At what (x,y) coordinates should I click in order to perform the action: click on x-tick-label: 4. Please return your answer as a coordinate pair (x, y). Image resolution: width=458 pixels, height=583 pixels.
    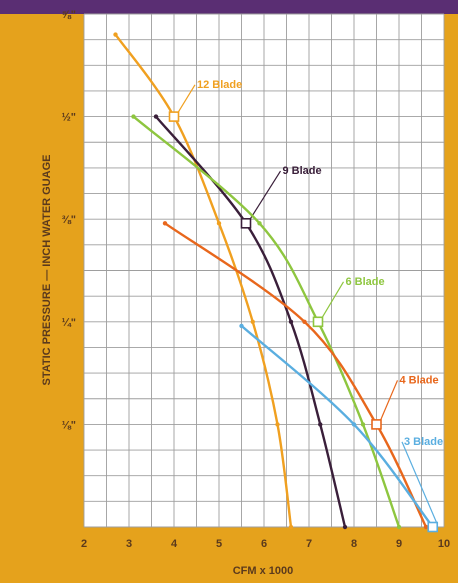
    Looking at the image, I should click on (174, 544).